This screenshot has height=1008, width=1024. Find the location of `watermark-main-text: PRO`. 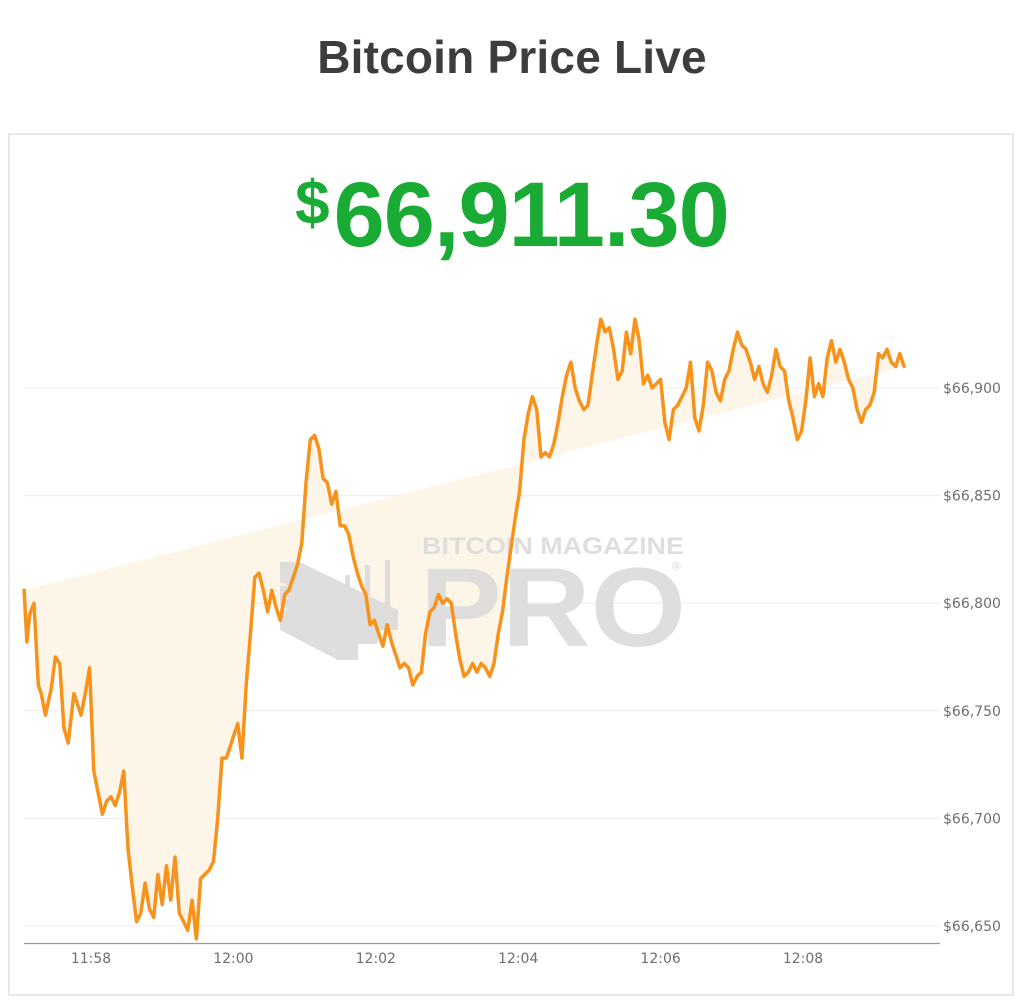

watermark-main-text: PRO is located at coordinates (553, 607).